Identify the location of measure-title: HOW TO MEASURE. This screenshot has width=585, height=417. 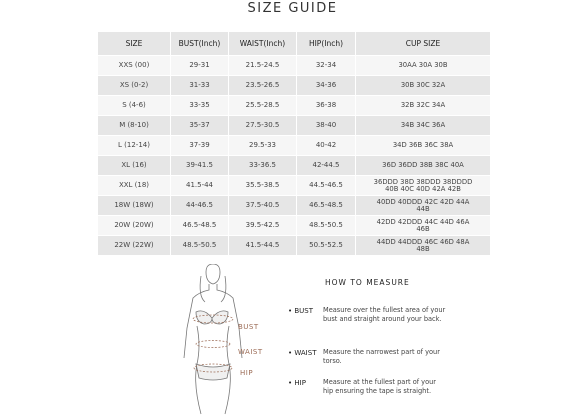
(367, 282).